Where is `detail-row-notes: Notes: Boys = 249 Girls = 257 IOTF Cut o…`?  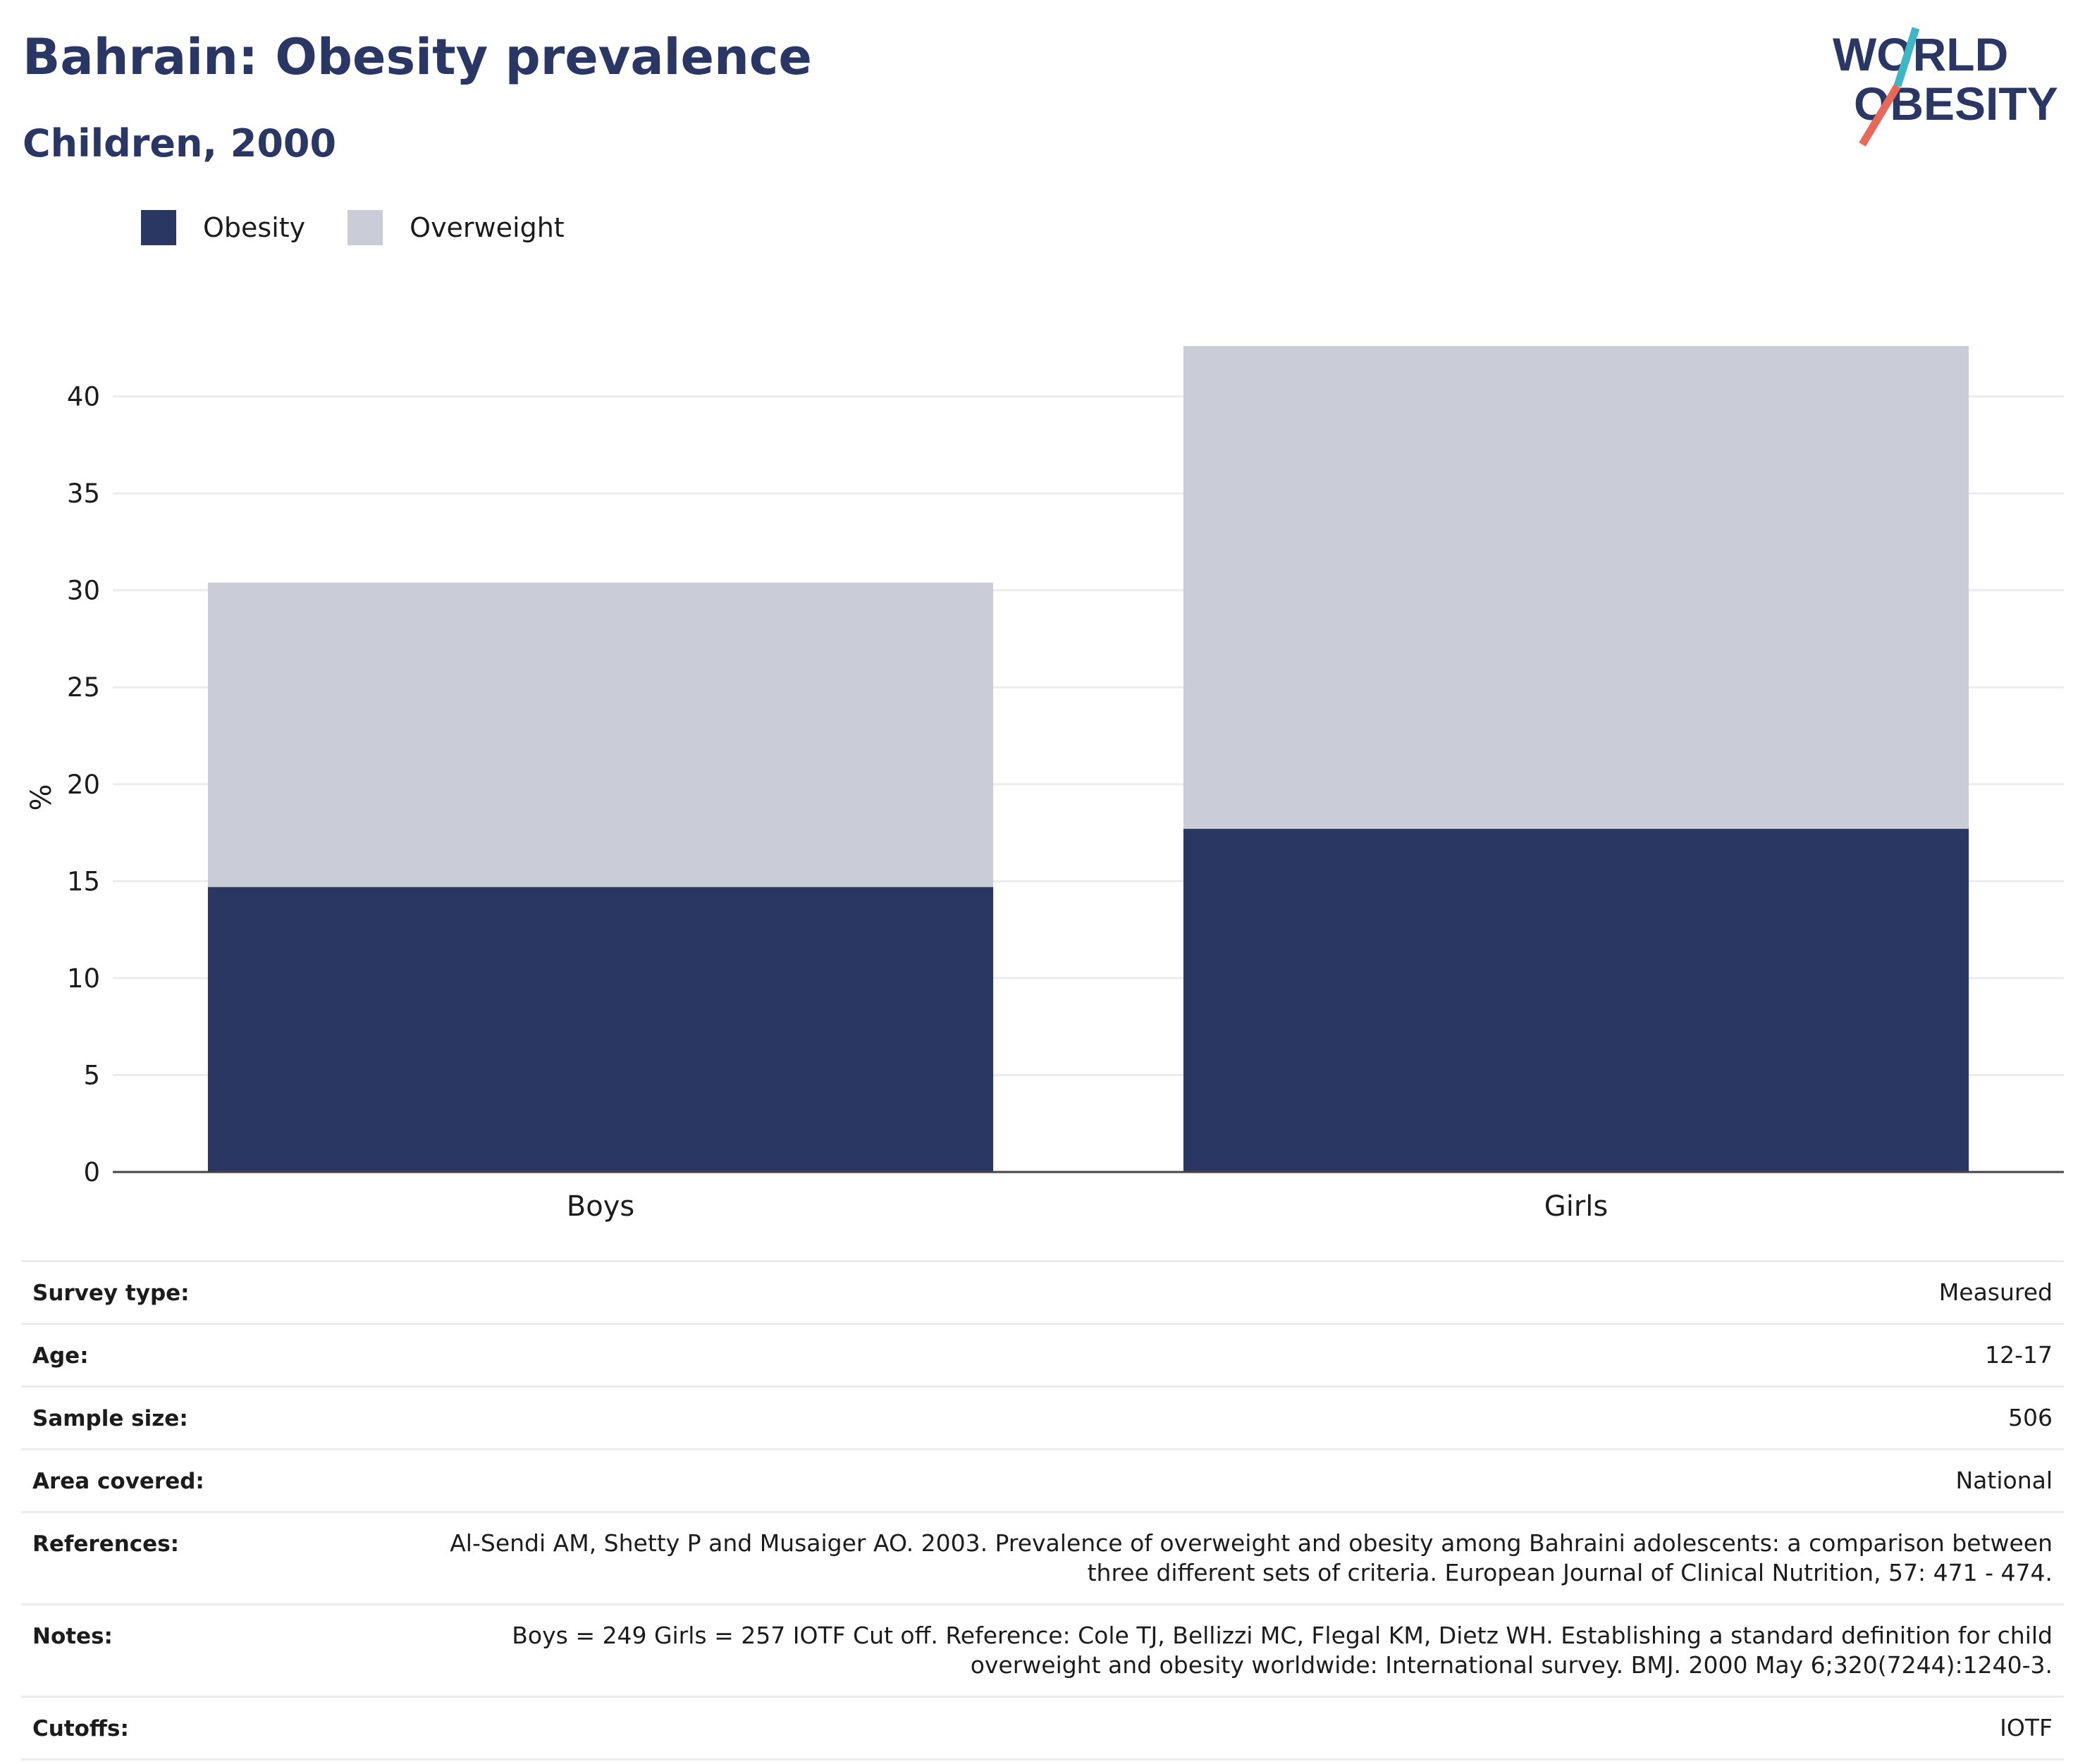 detail-row-notes: Notes: Boys = 249 Girls = 257 IOTF Cut o… is located at coordinates (1042, 1649).